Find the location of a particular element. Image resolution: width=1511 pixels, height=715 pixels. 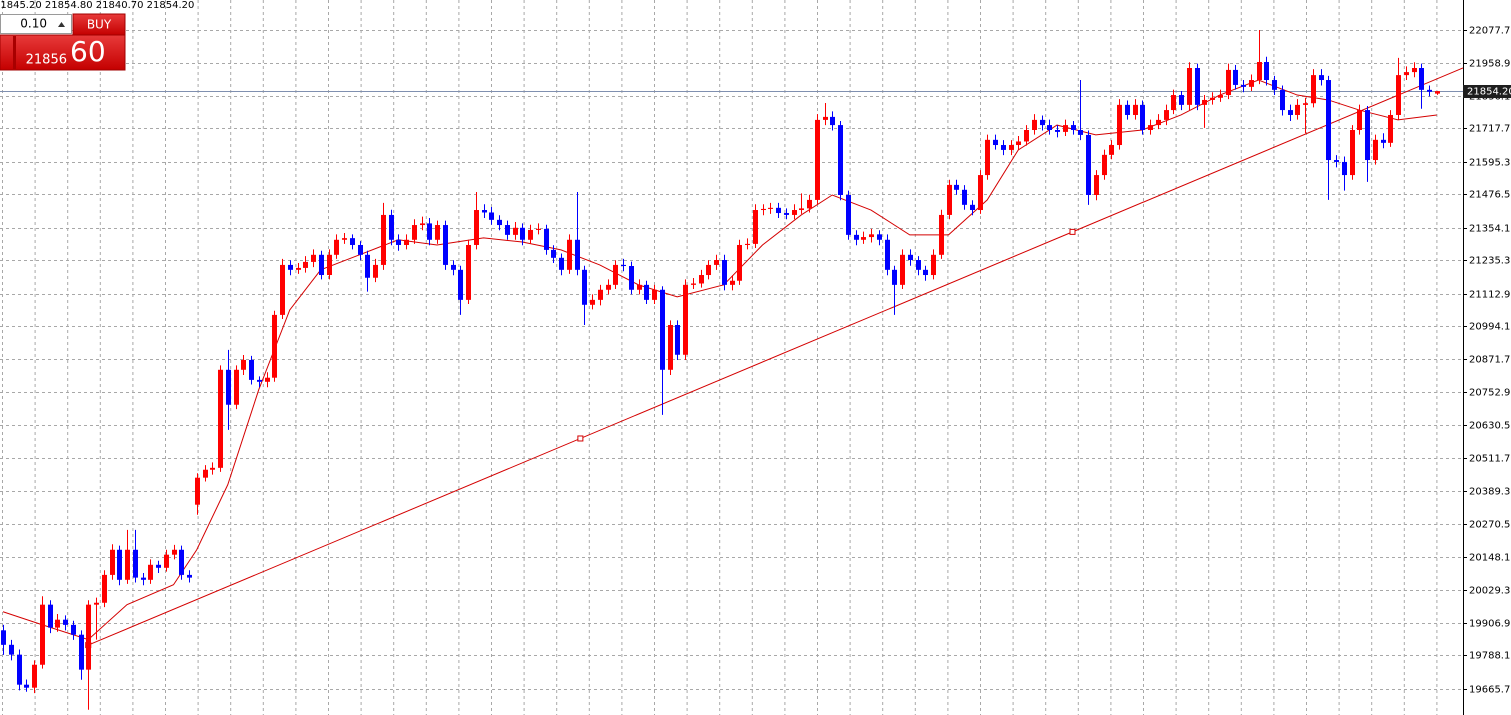

lot-value: 0.10 is located at coordinates (33, 24).